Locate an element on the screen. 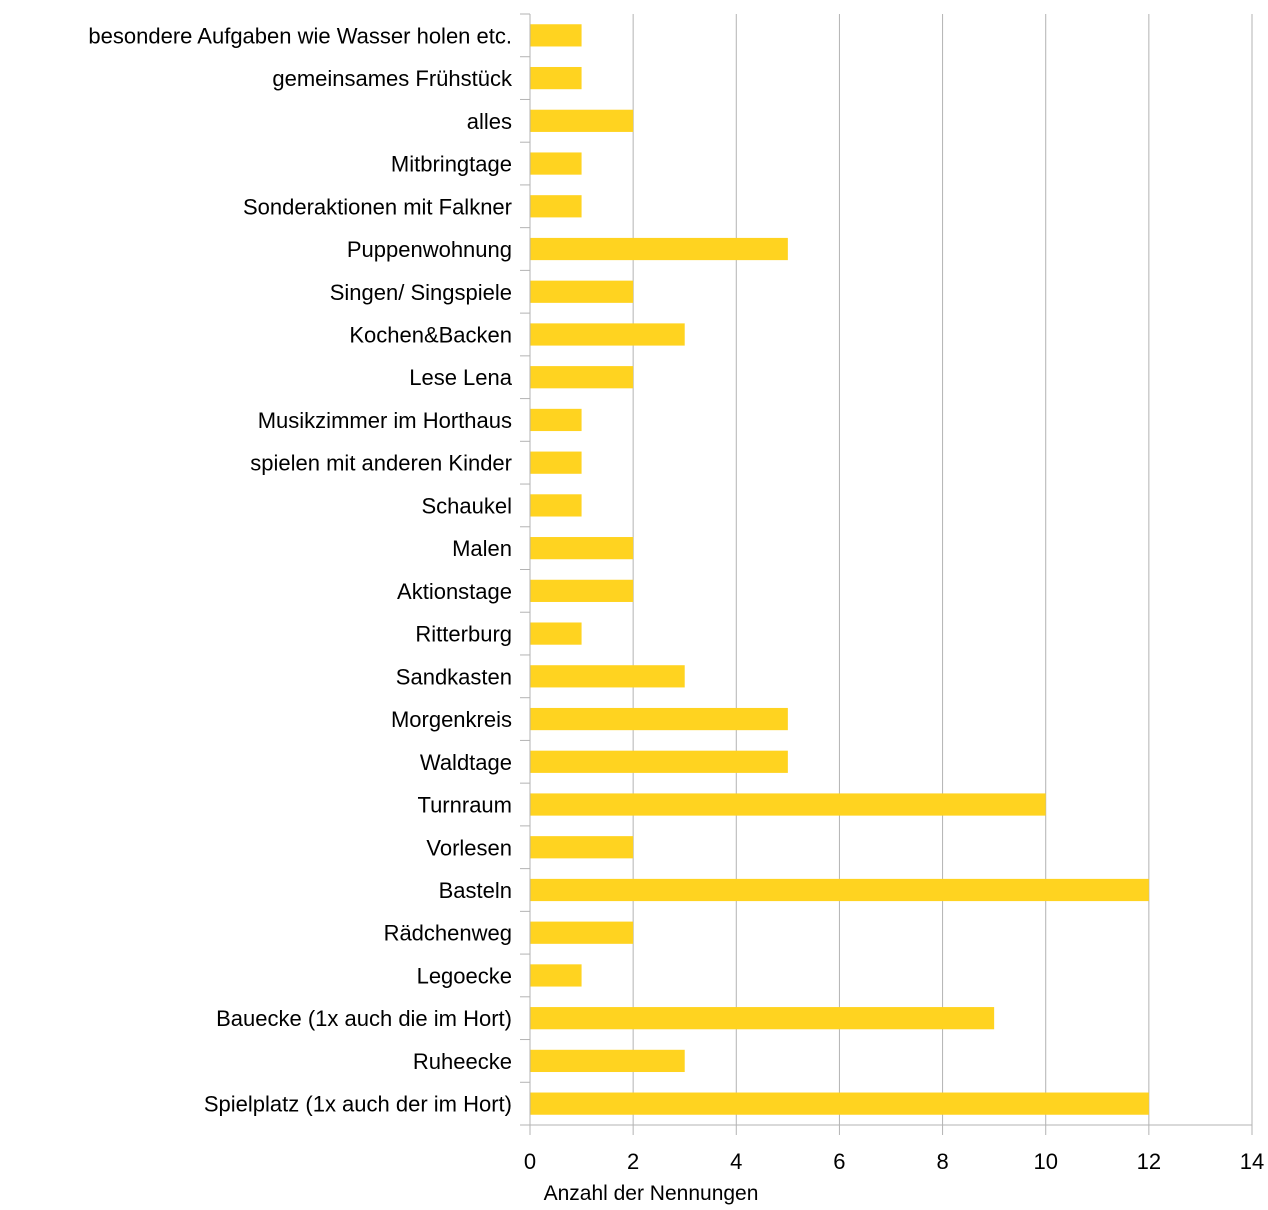 This screenshot has height=1210, width=1268. x-tick-label-0: 0 is located at coordinates (530, 1161).